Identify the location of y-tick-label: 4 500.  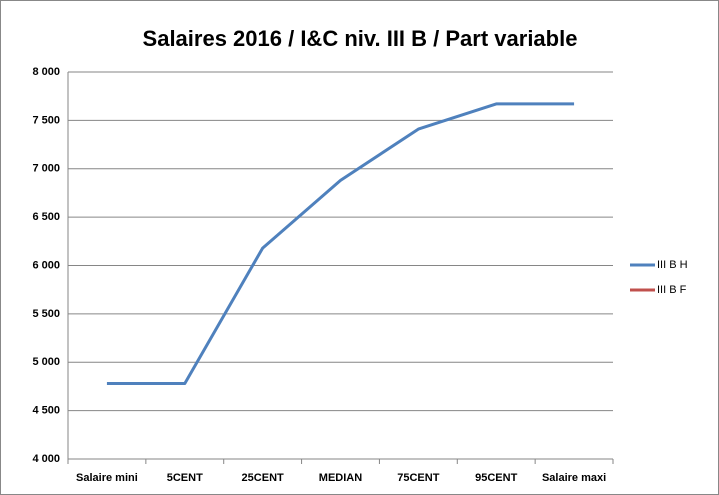
(46, 411).